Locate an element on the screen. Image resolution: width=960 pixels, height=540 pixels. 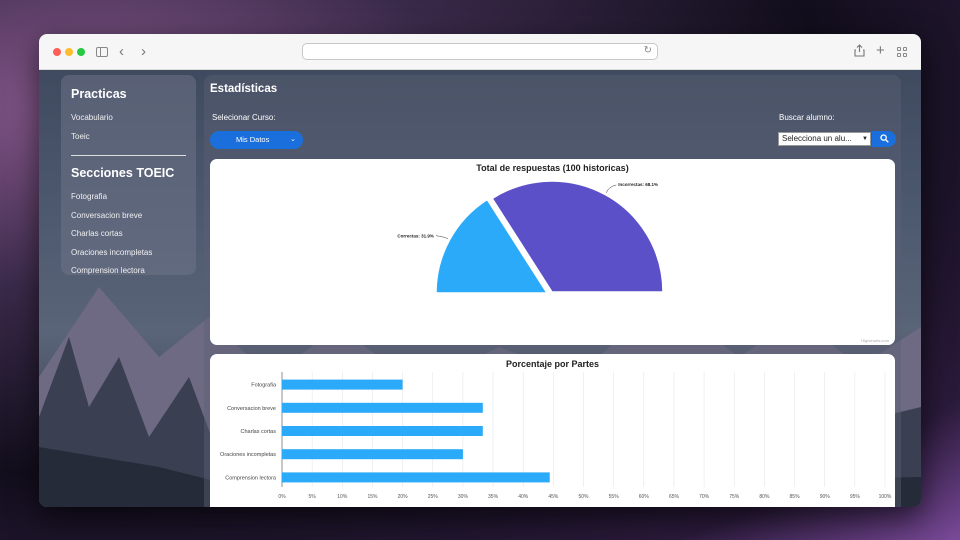
sidebar-toggle-icon is located at coordinates (102, 52).